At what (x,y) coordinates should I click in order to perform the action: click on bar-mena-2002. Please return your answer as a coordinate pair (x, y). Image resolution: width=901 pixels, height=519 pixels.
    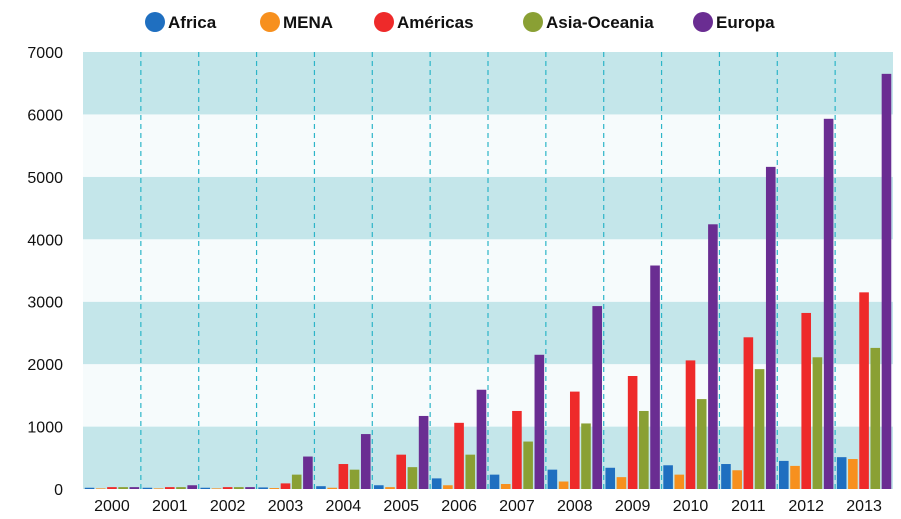
    Looking at the image, I should click on (216, 488).